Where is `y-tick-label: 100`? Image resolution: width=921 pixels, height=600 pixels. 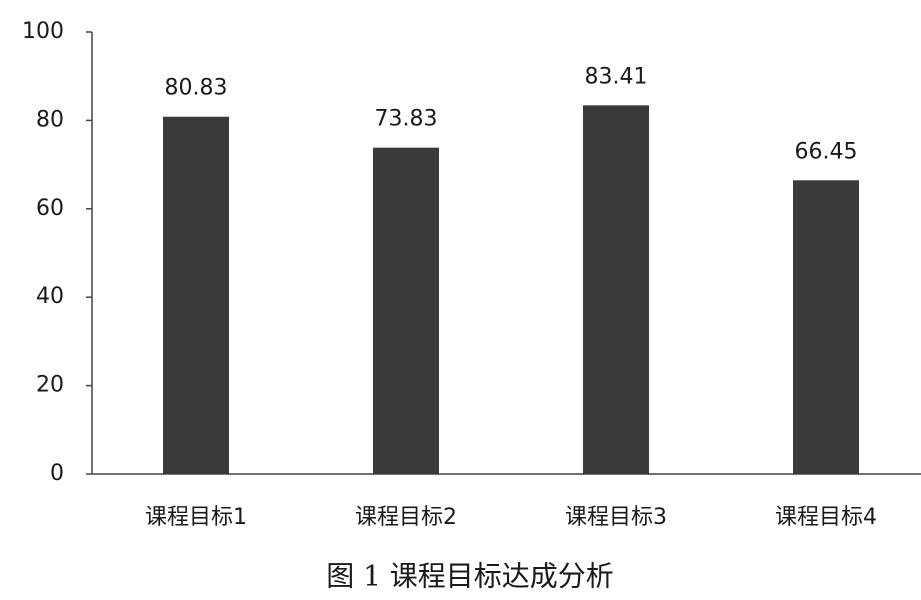 y-tick-label: 100 is located at coordinates (43, 31).